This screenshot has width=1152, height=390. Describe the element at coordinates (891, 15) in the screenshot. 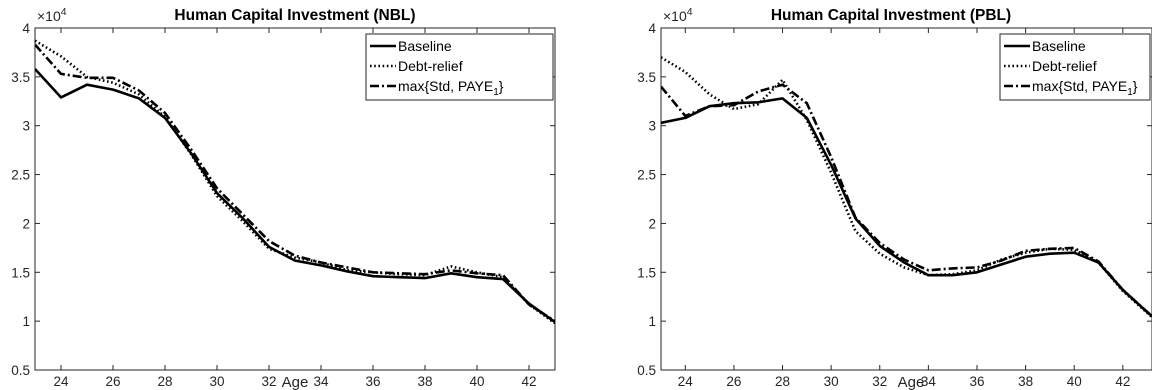

I see `chart-title: Human Capital Investment (PBL)` at that location.